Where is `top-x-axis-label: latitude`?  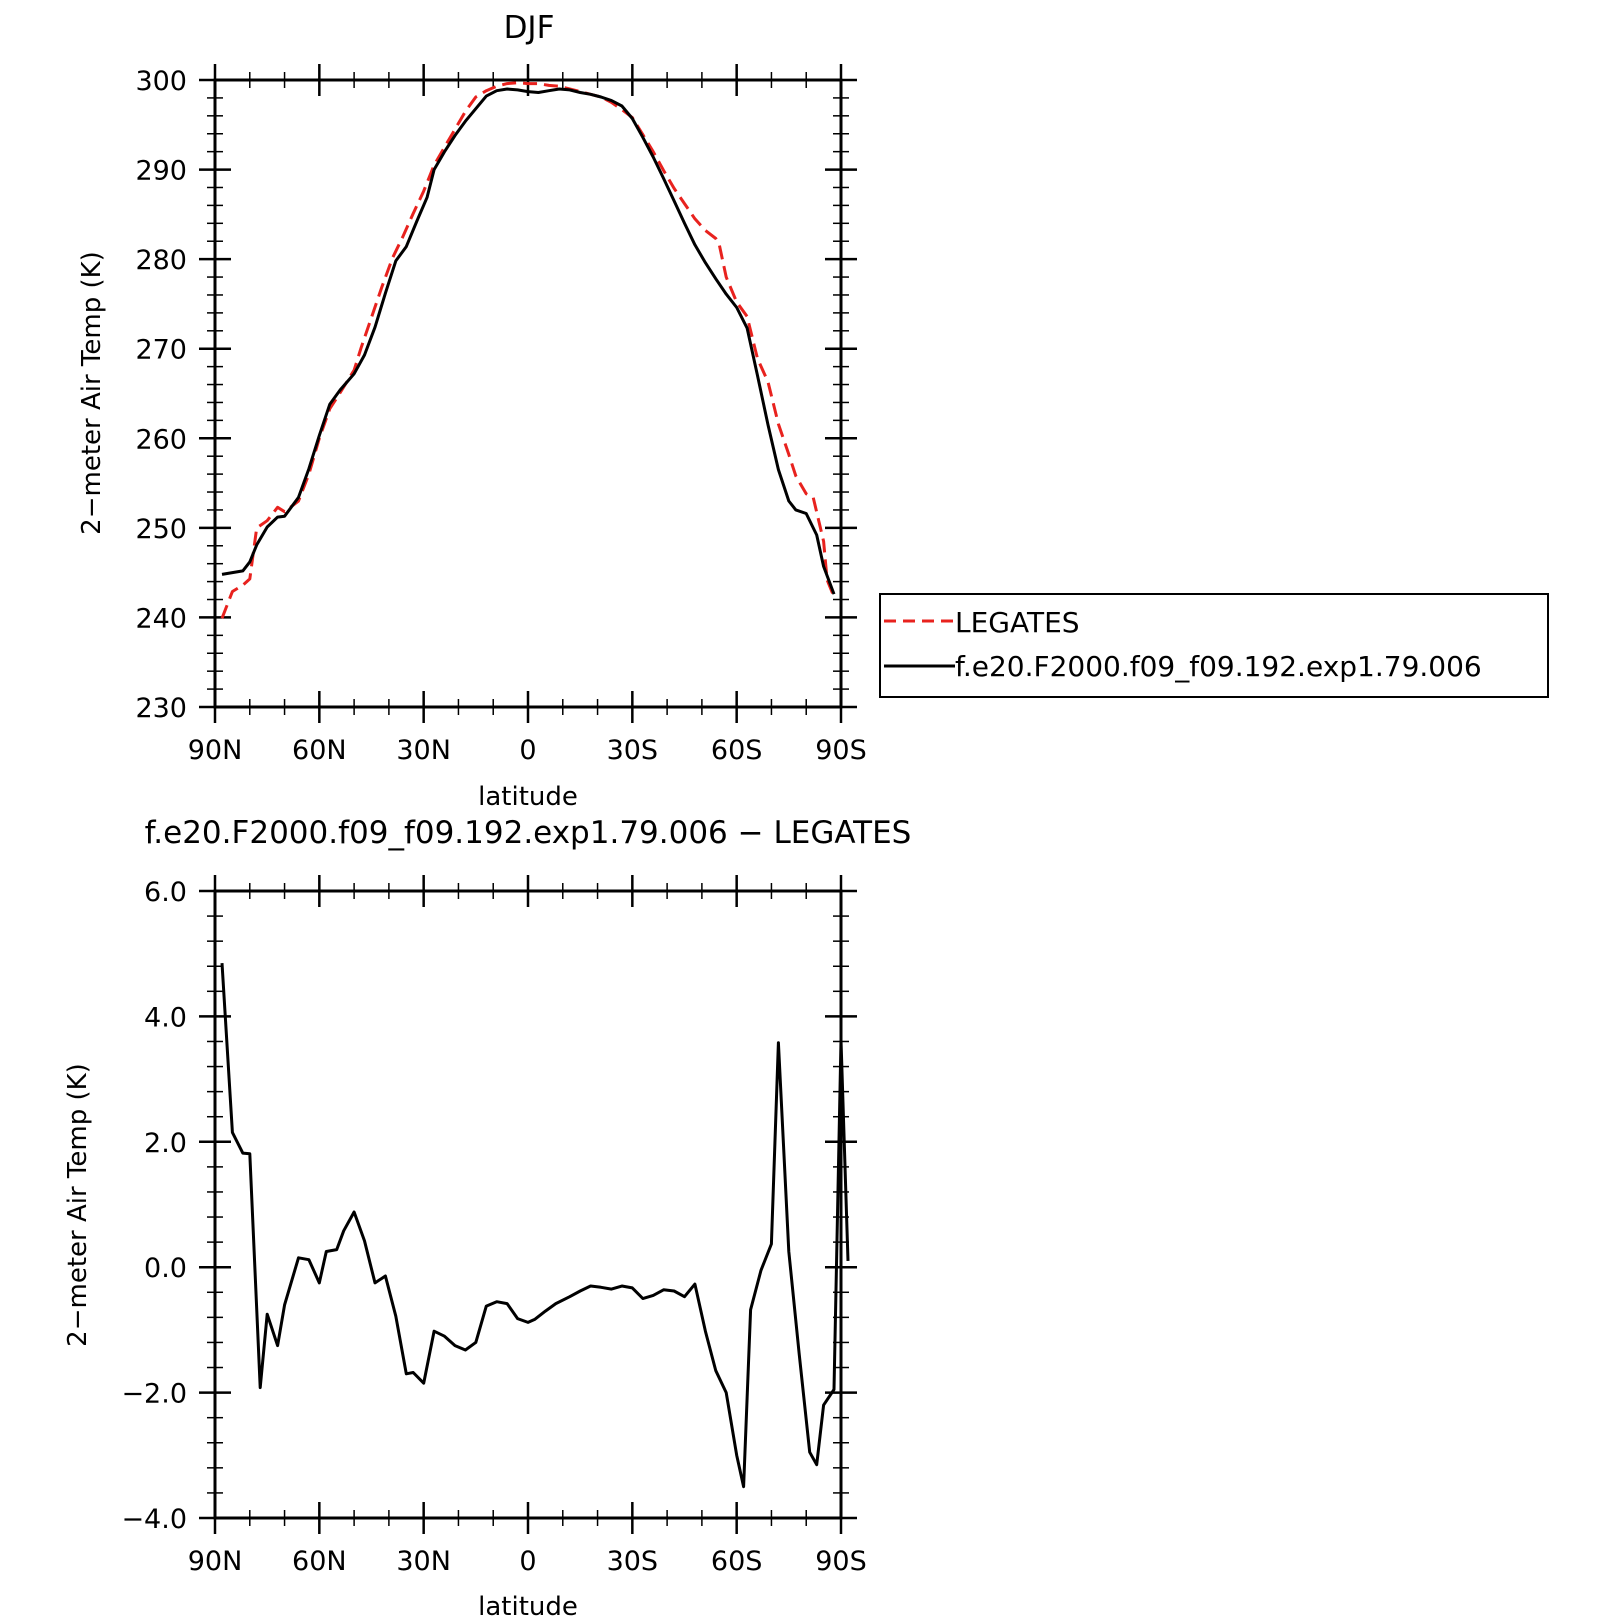 top-x-axis-label: latitude is located at coordinates (528, 797).